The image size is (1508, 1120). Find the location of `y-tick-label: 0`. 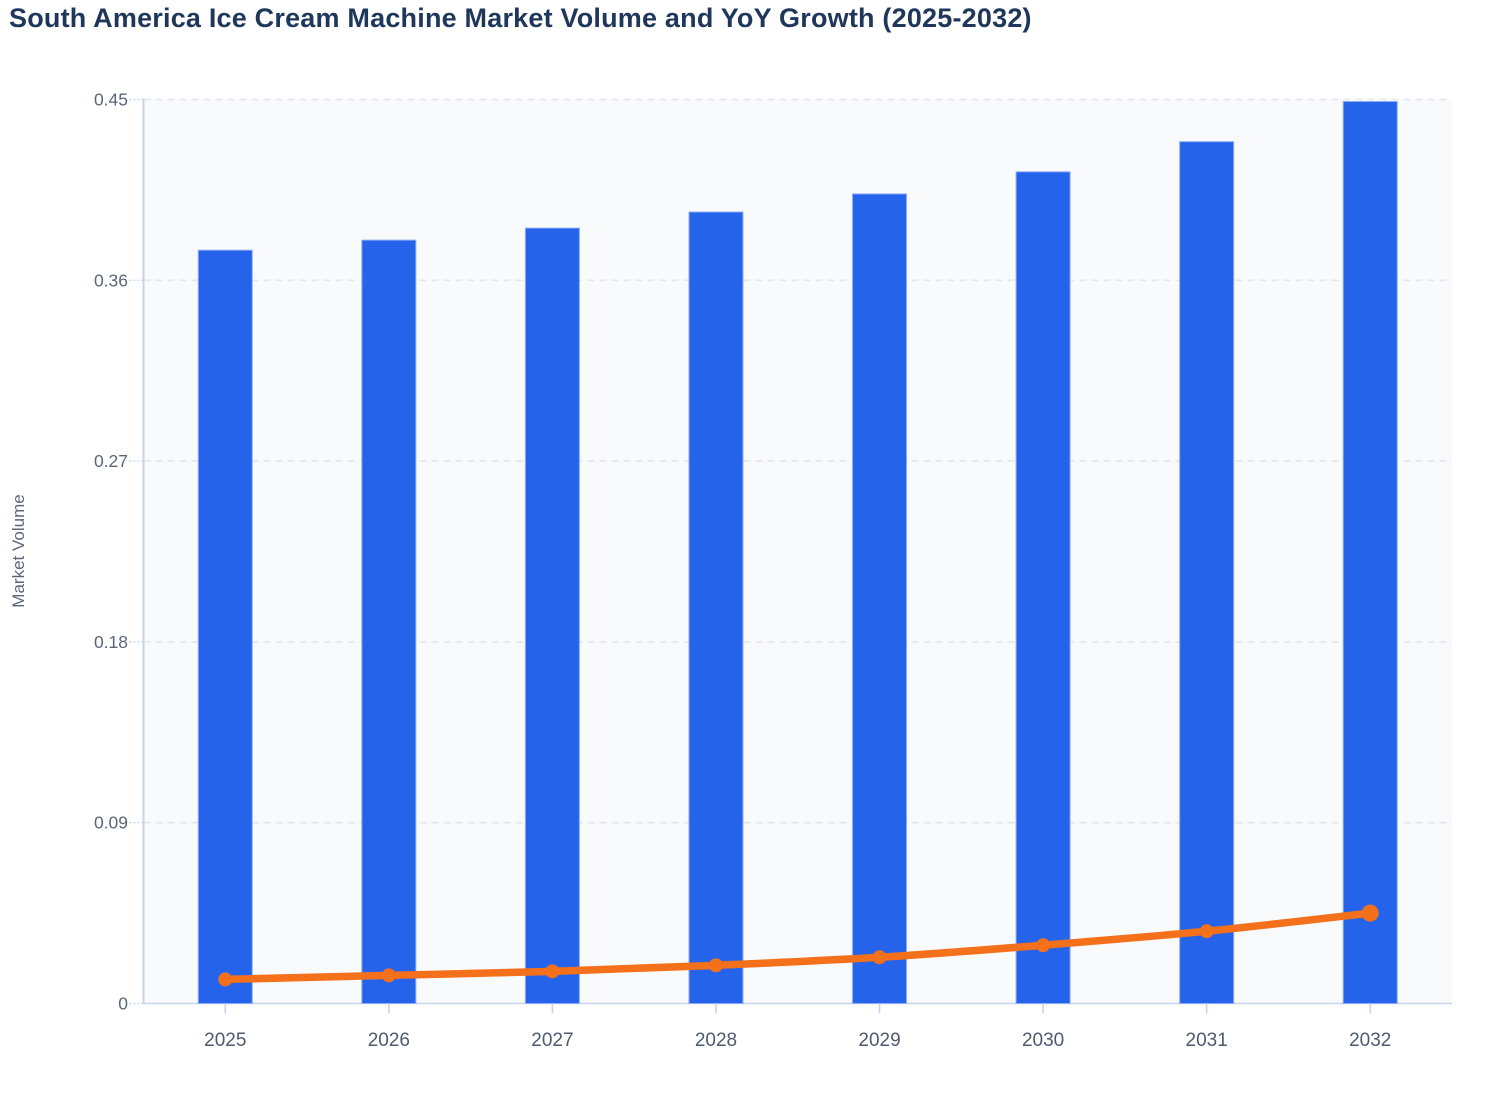

y-tick-label: 0 is located at coordinates (123, 1004).